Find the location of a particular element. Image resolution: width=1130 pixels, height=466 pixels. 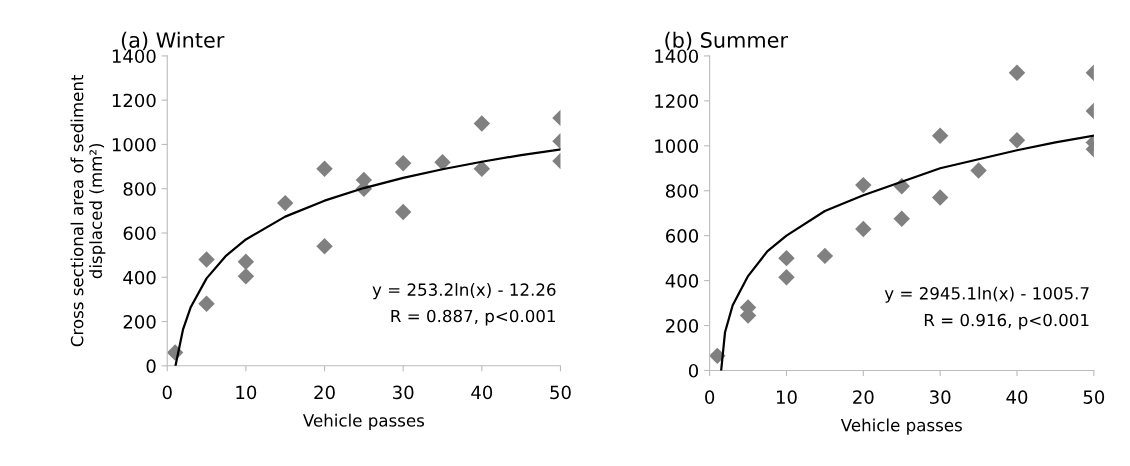

y-axis-title: Cross sectional area of sediment displaced (mm²) is located at coordinates (88, 210).